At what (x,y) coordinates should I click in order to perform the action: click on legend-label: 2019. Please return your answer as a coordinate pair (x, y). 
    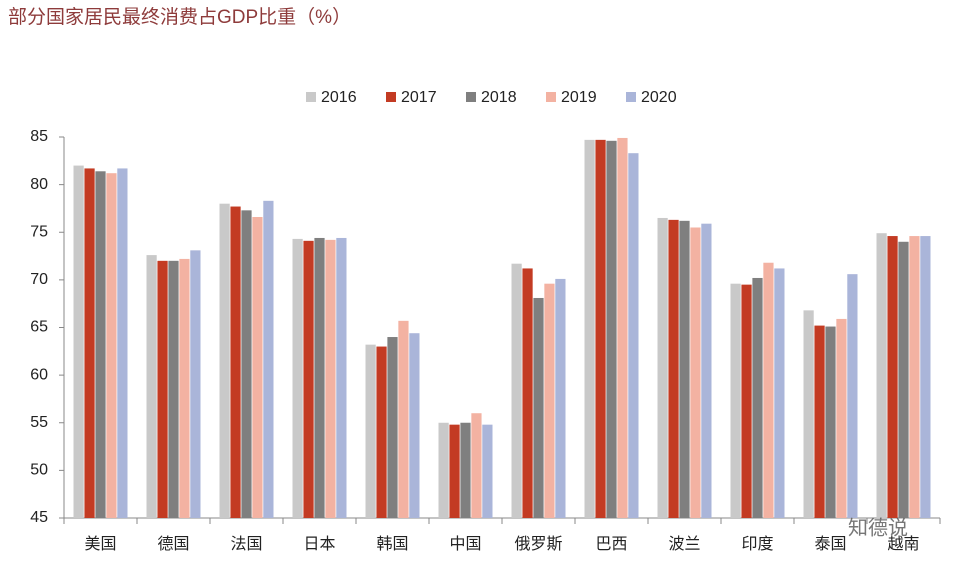
    Looking at the image, I should click on (579, 97).